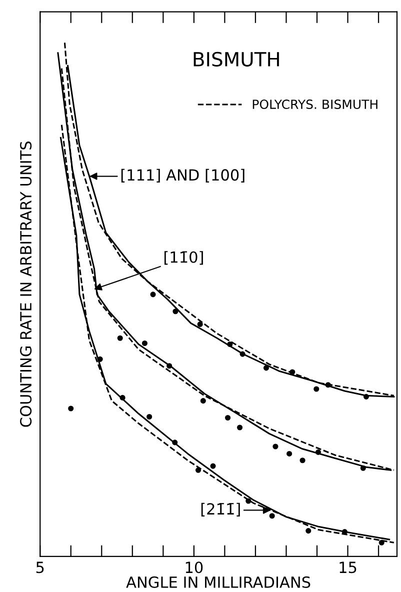 This screenshot has height=592, width=401. Describe the element at coordinates (40, 568) in the screenshot. I see `x-tick-label: 5` at that location.